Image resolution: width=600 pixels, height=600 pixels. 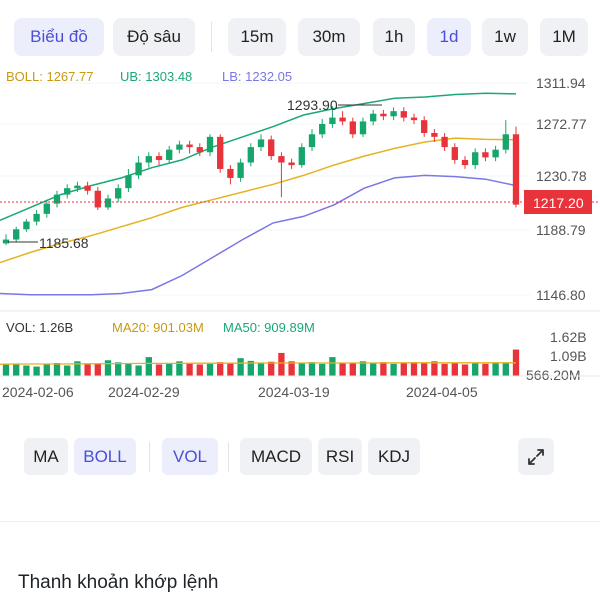 What do you see at coordinates (536, 456) in the screenshot?
I see `fullscreen-button` at bounding box center [536, 456].